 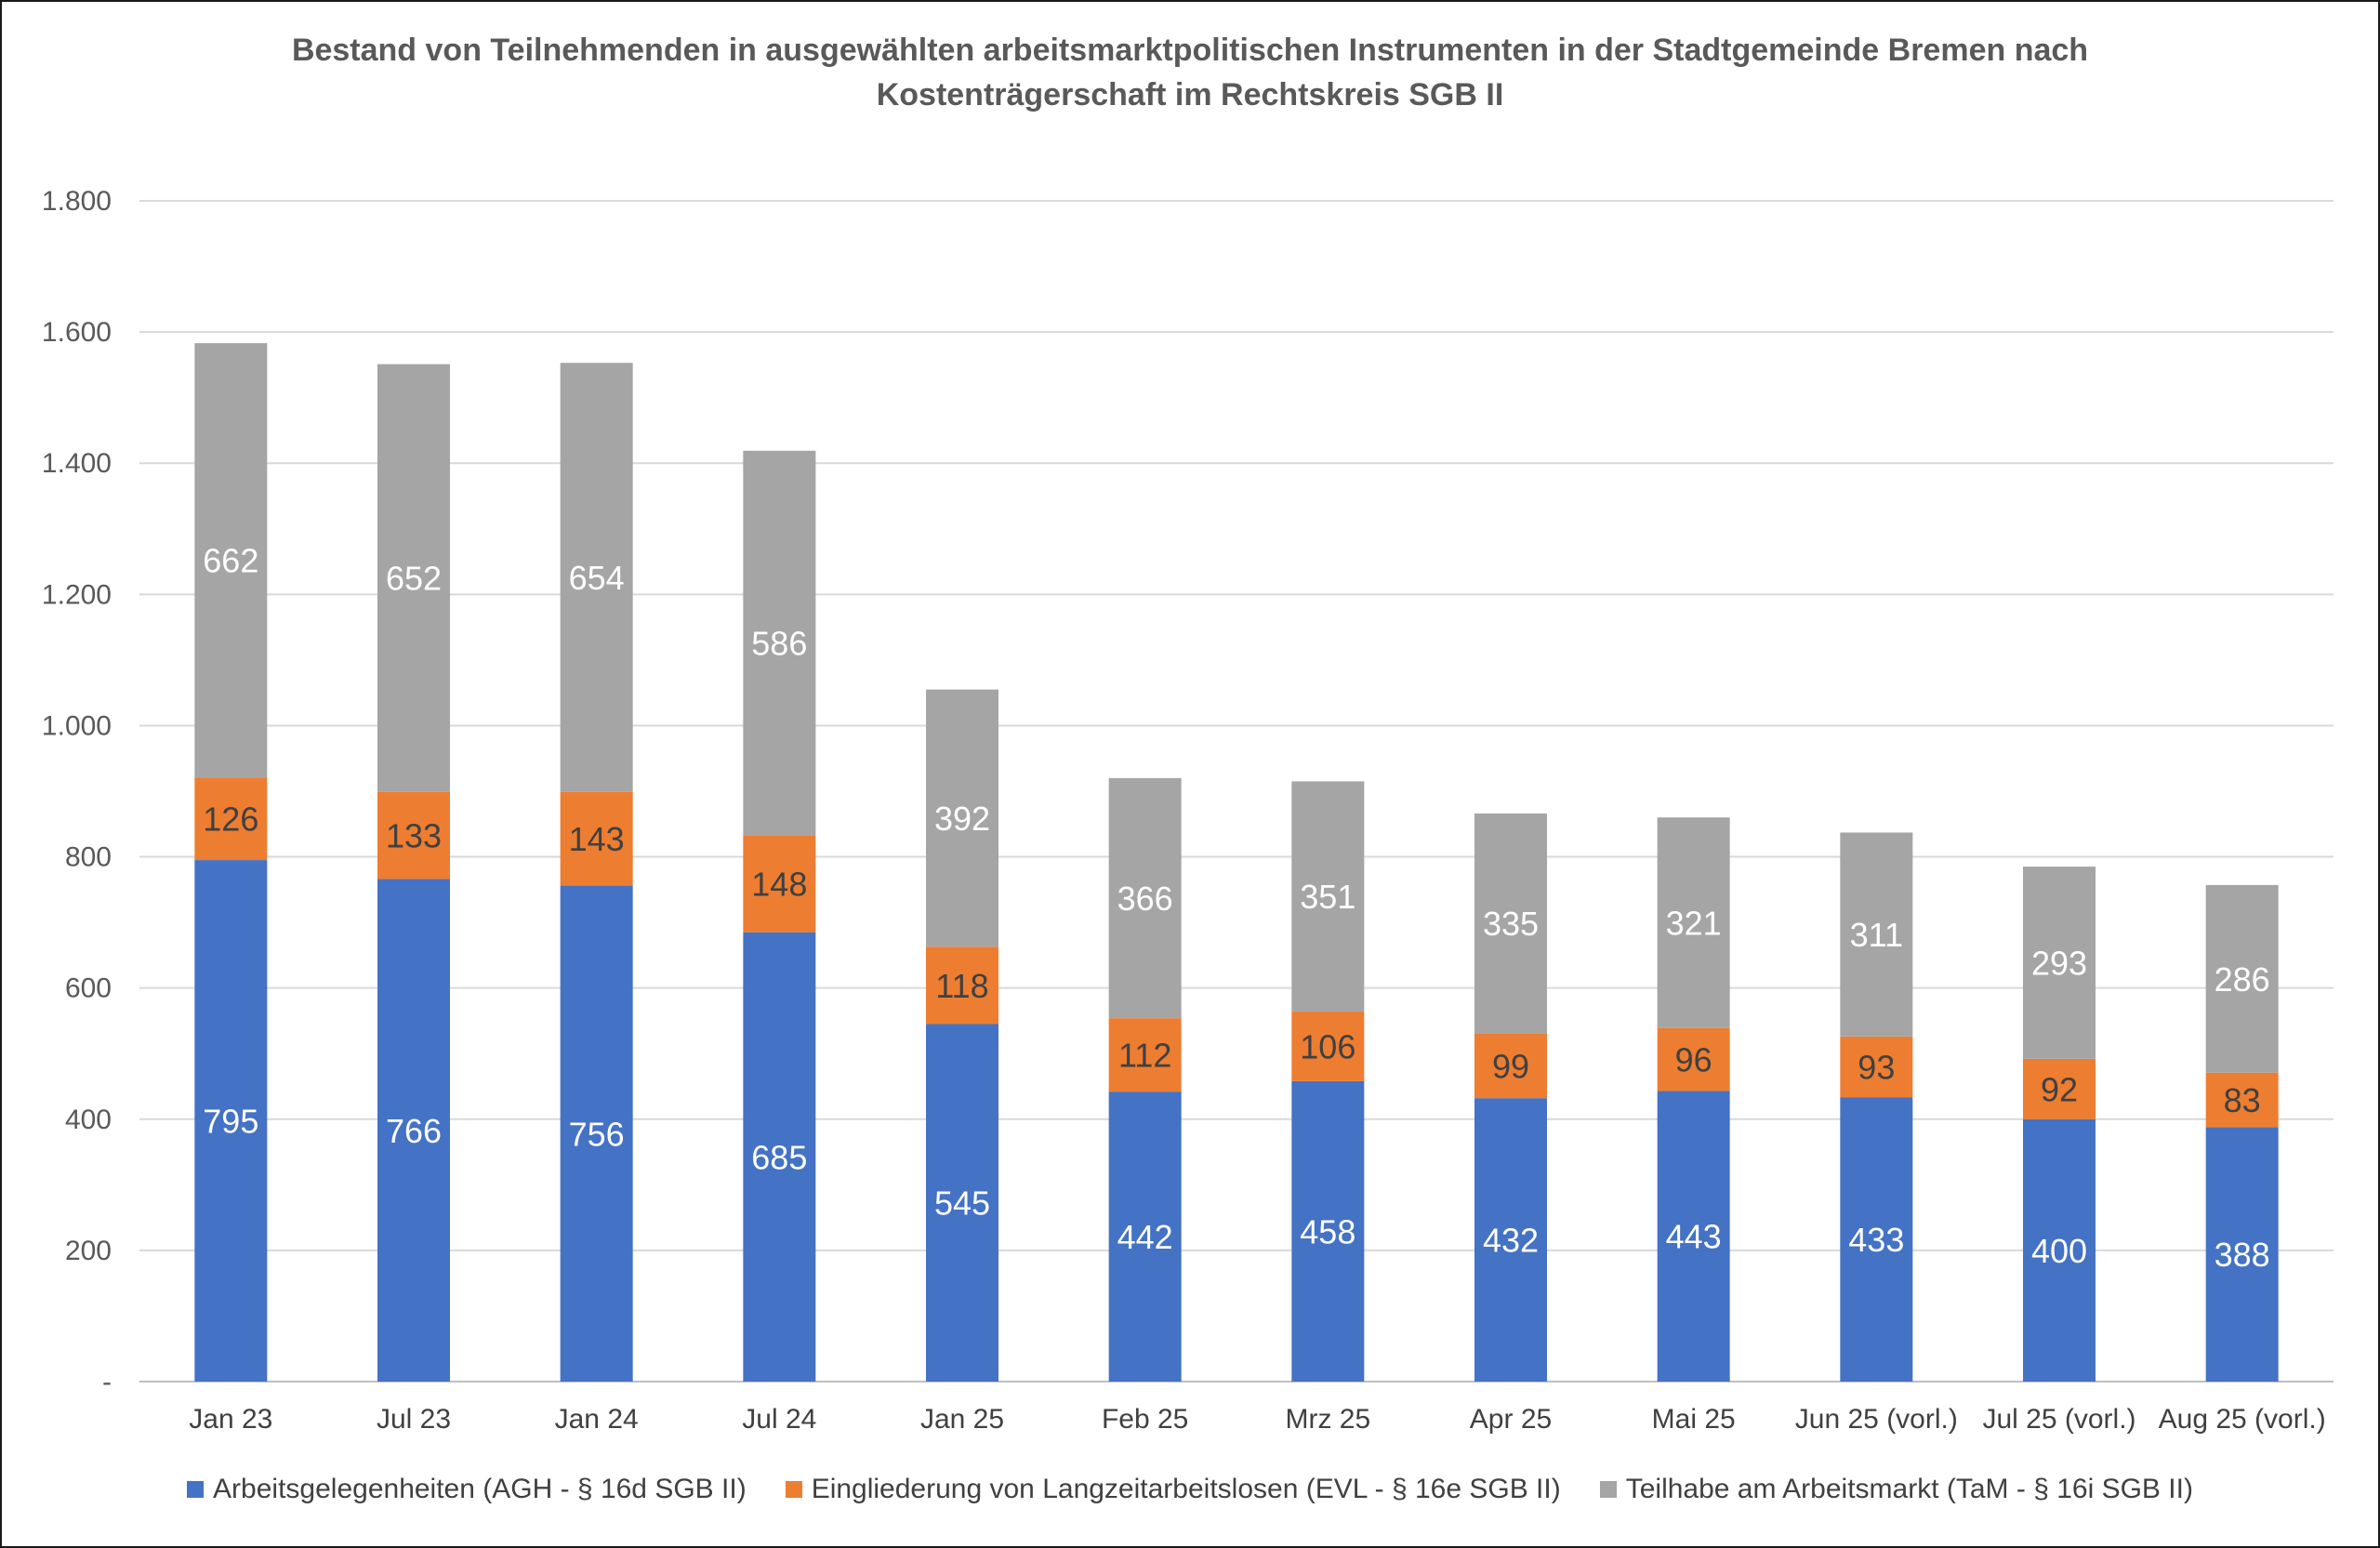 I want to click on data-label: 93, so click(x=1876, y=1068).